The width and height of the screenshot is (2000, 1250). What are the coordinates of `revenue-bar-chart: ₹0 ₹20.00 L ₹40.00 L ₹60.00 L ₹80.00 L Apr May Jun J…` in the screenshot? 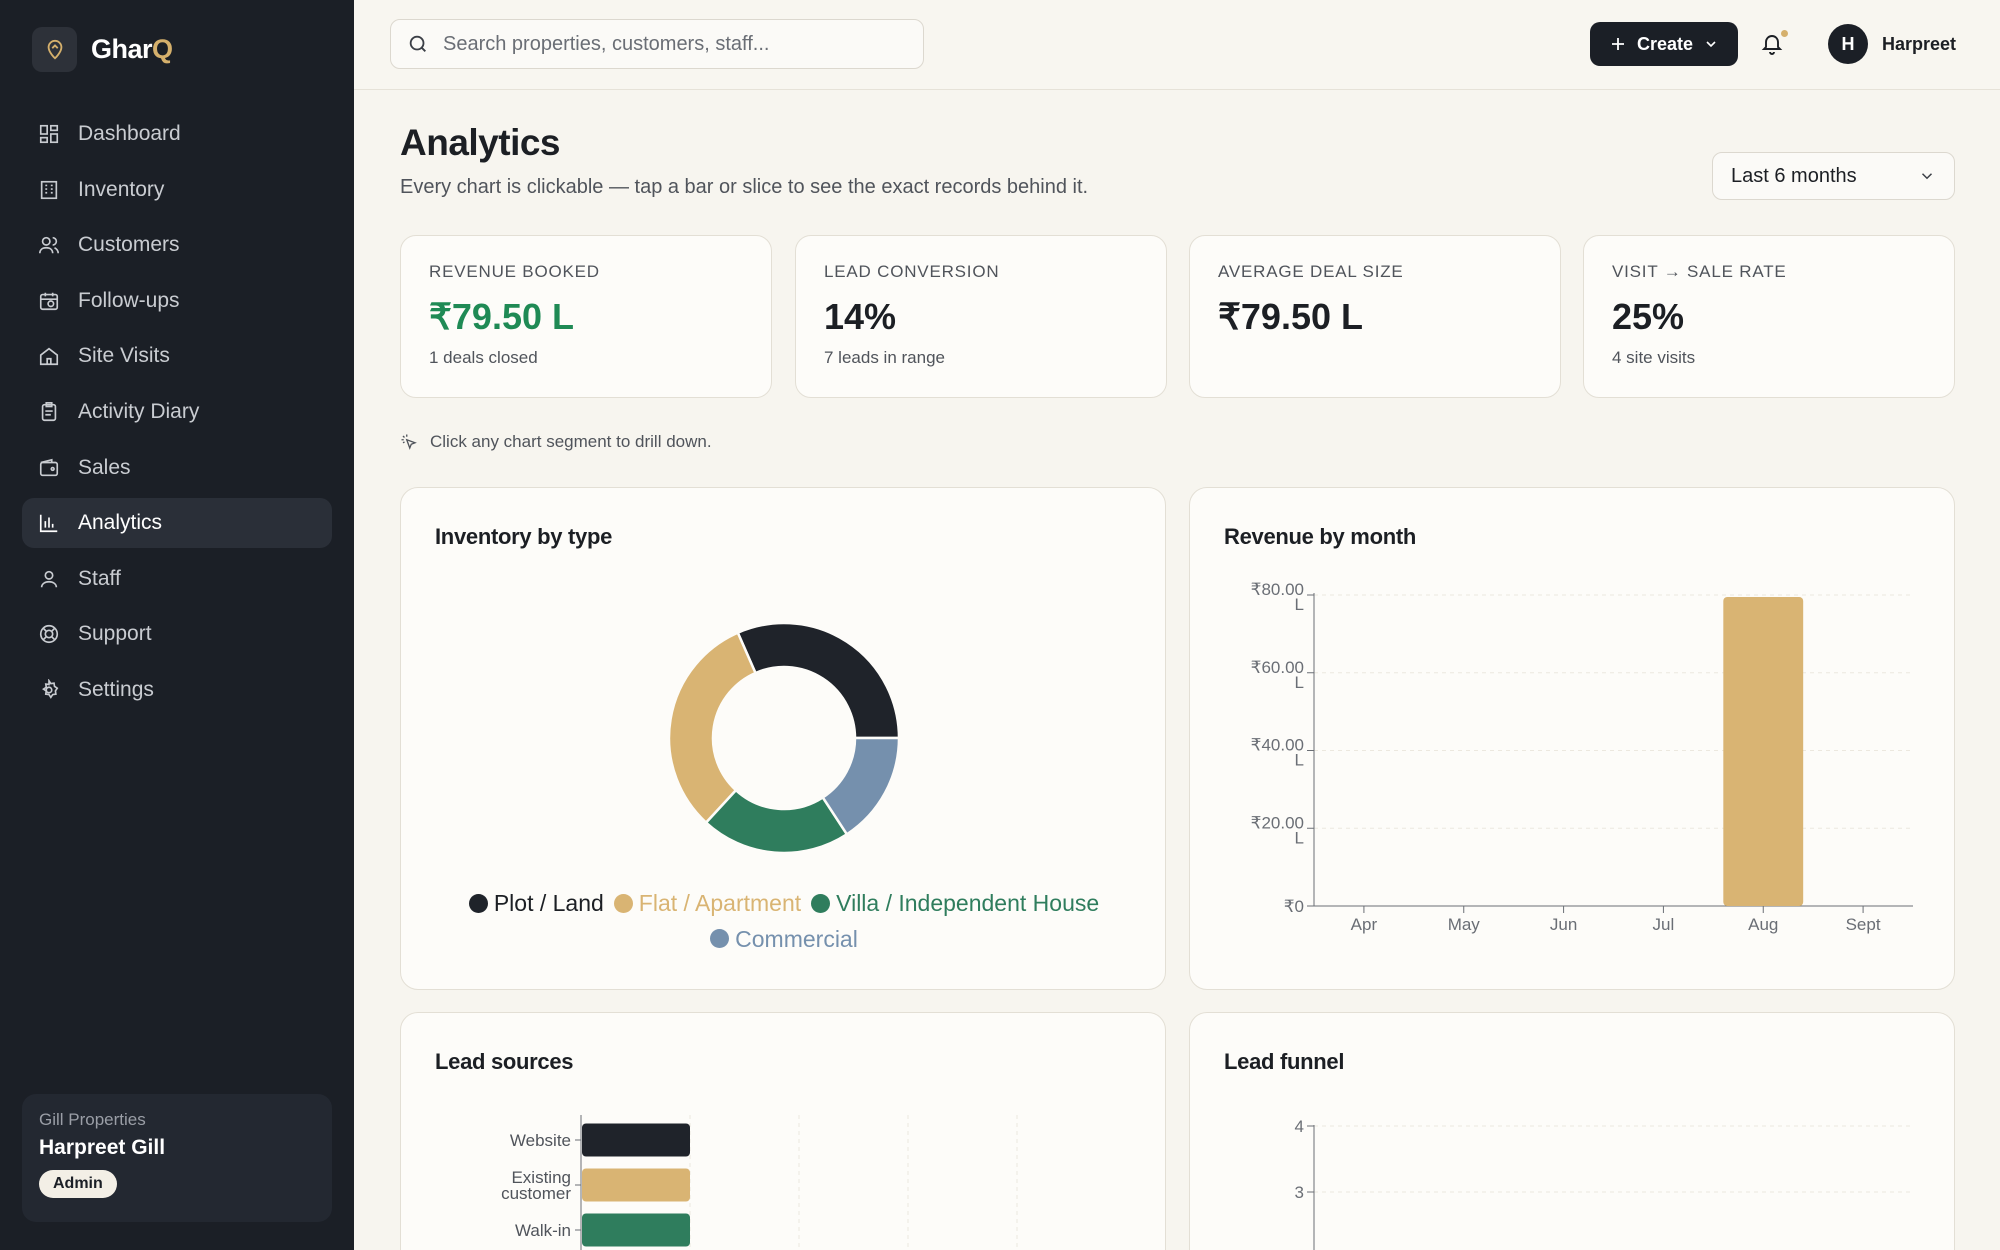 It's located at (1582, 757).